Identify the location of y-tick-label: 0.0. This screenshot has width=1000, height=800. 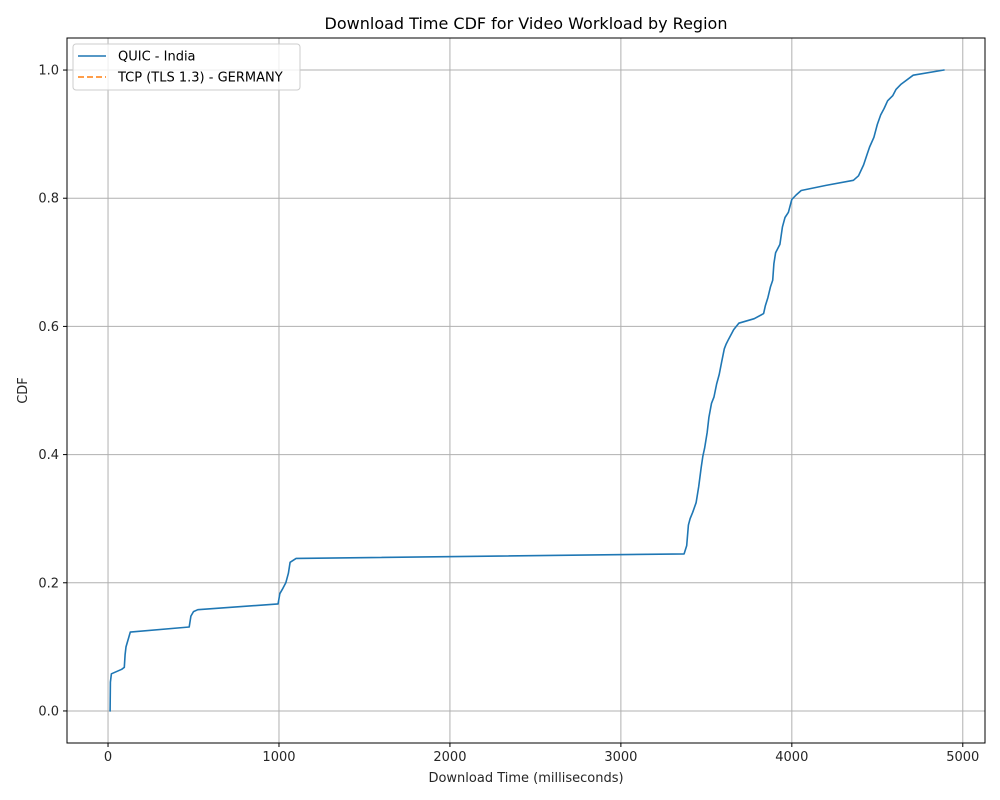
(48, 711).